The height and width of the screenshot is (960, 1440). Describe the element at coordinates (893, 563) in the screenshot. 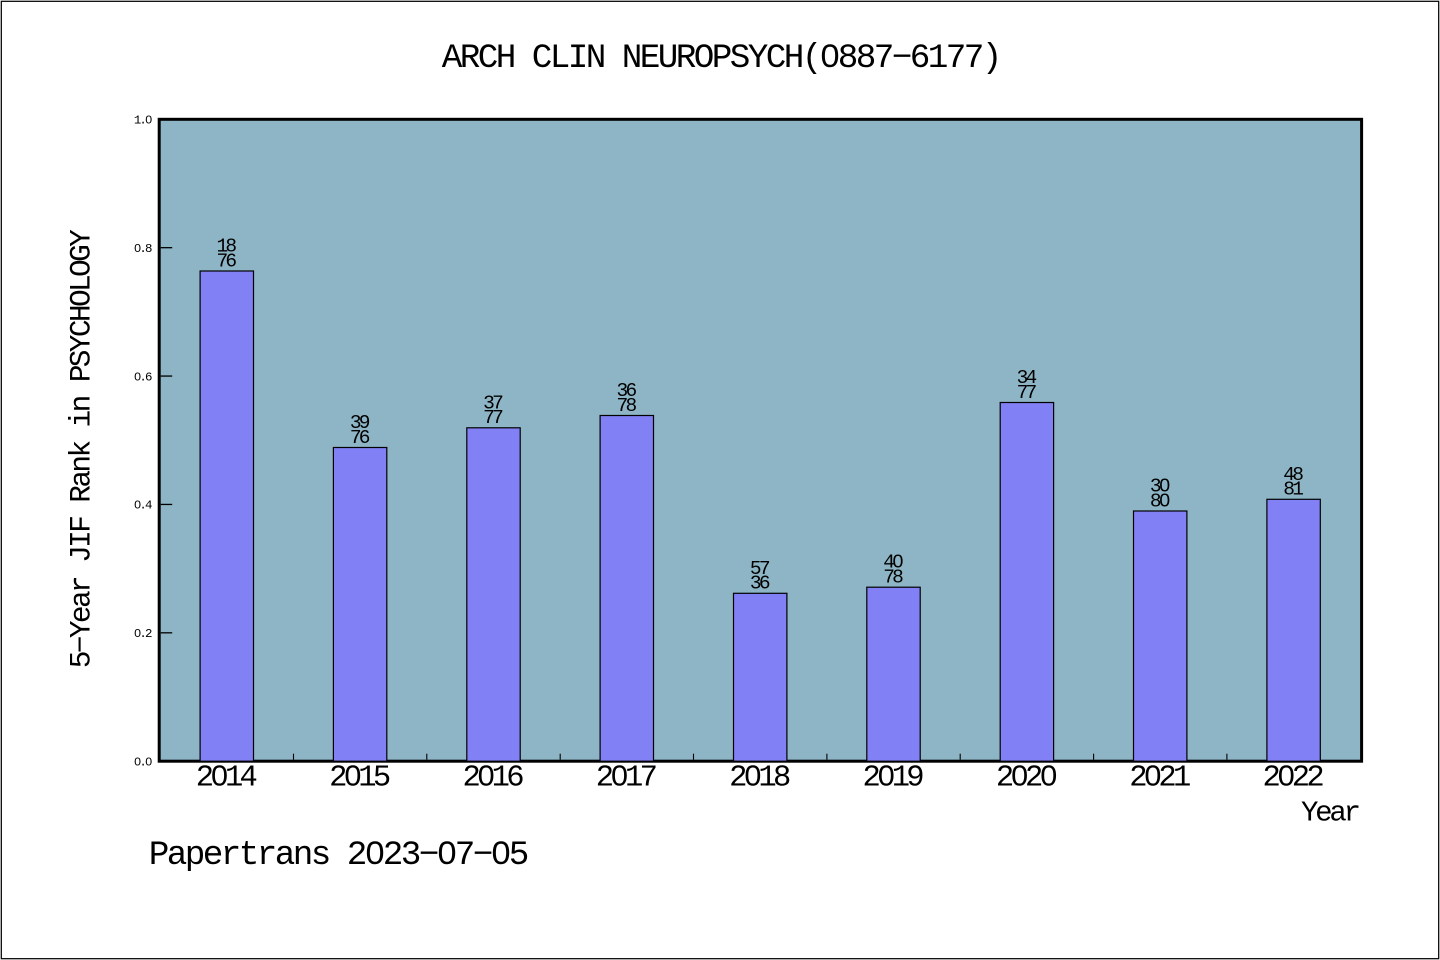

I see `svg-text: 40` at that location.